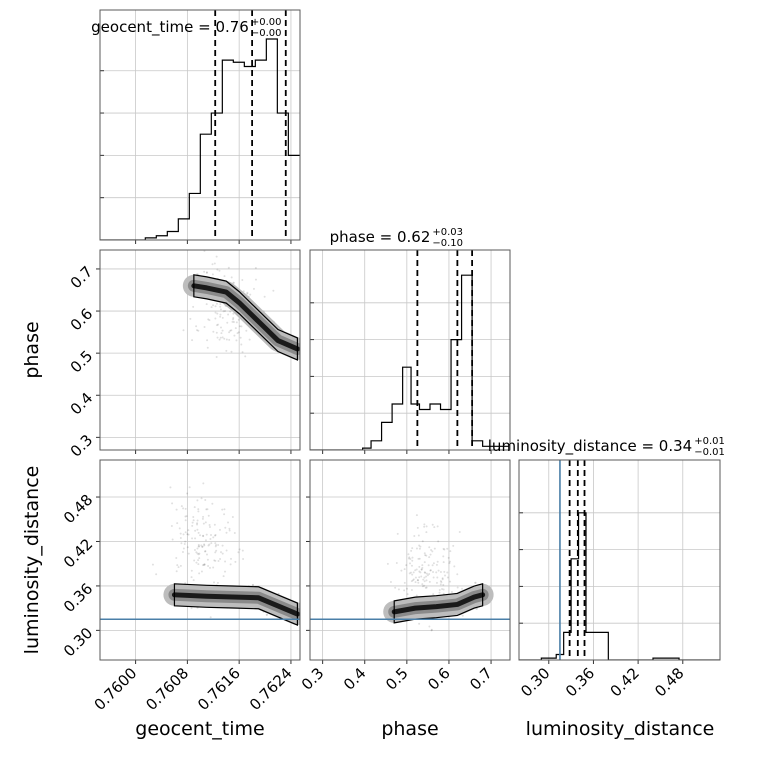 The height and width of the screenshot is (760, 760). What do you see at coordinates (82, 446) in the screenshot?
I see `y-tick-label: 0.3` at bounding box center [82, 446].